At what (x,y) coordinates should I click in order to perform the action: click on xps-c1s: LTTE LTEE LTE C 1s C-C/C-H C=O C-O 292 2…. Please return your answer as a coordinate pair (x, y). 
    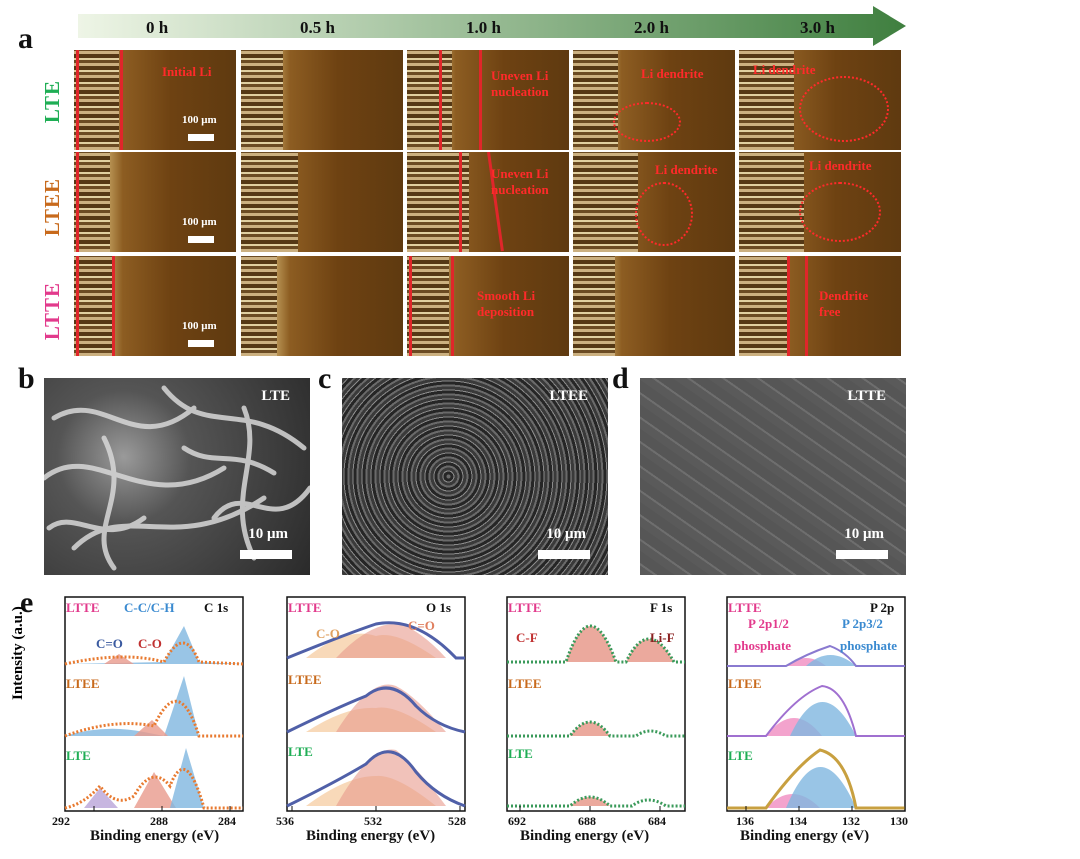
    Looking at the image, I should click on (148, 720).